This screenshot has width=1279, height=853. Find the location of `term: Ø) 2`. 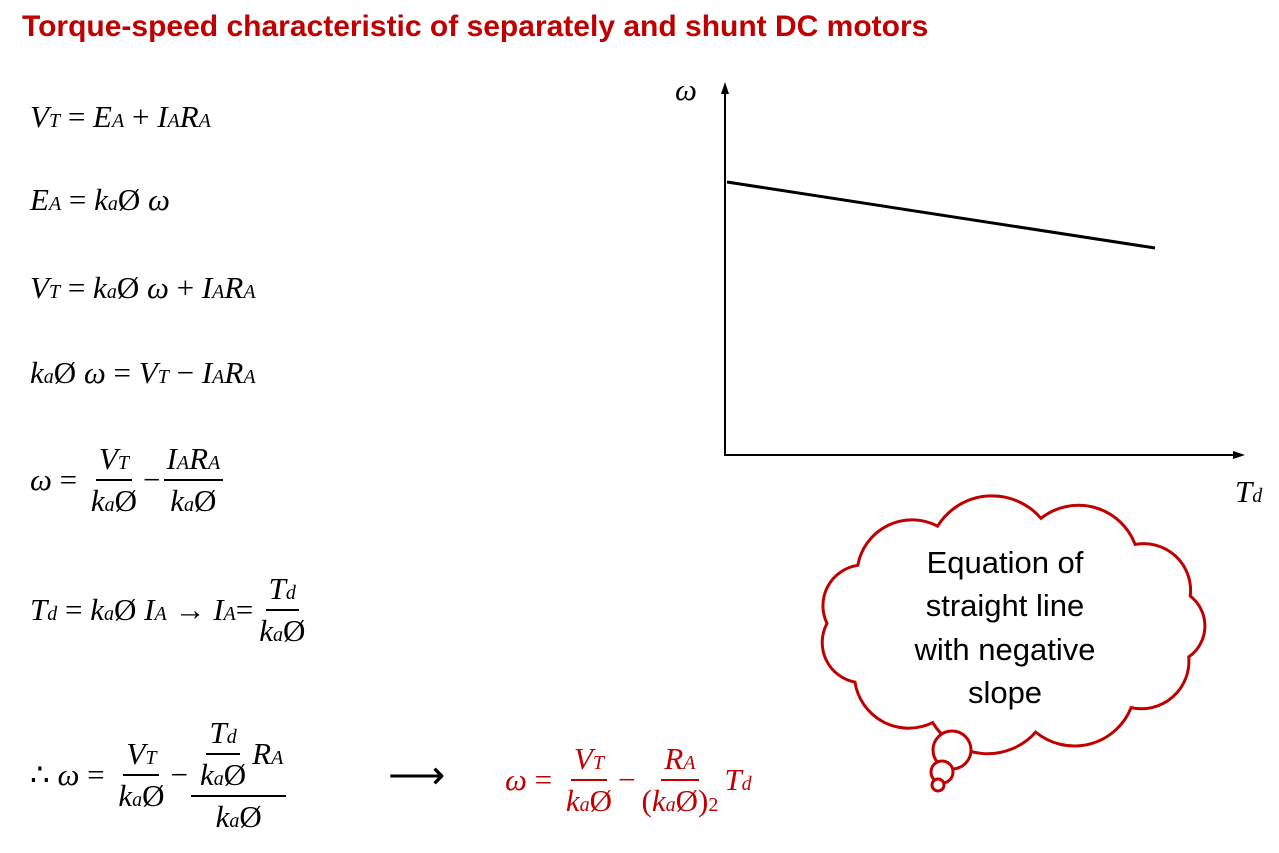

term: Ø) 2 is located at coordinates (697, 800).